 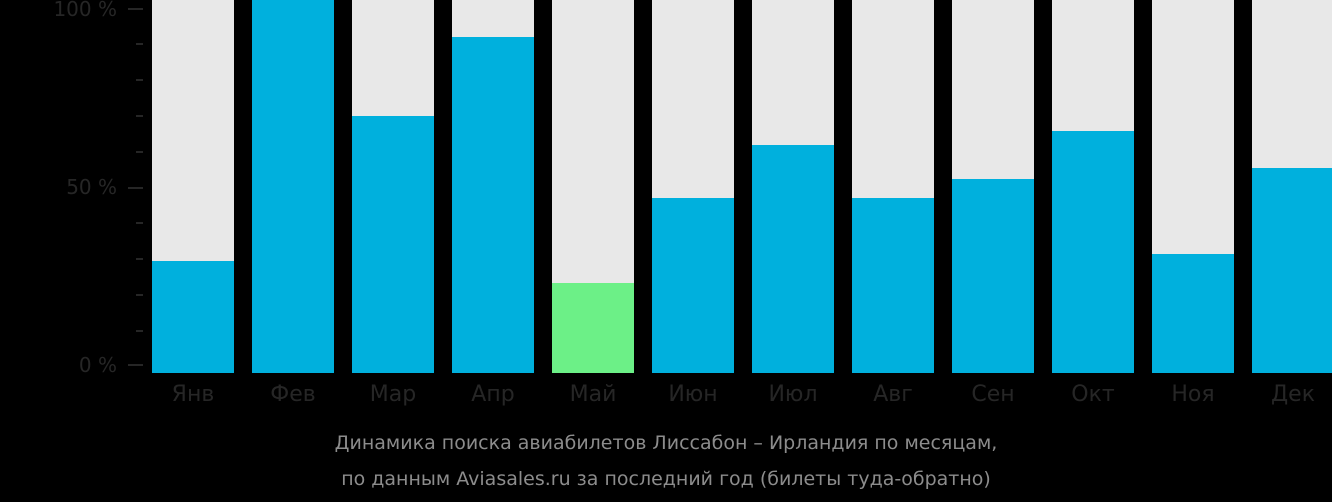 I want to click on y-tick-label-50: 50 %, so click(x=91, y=187).